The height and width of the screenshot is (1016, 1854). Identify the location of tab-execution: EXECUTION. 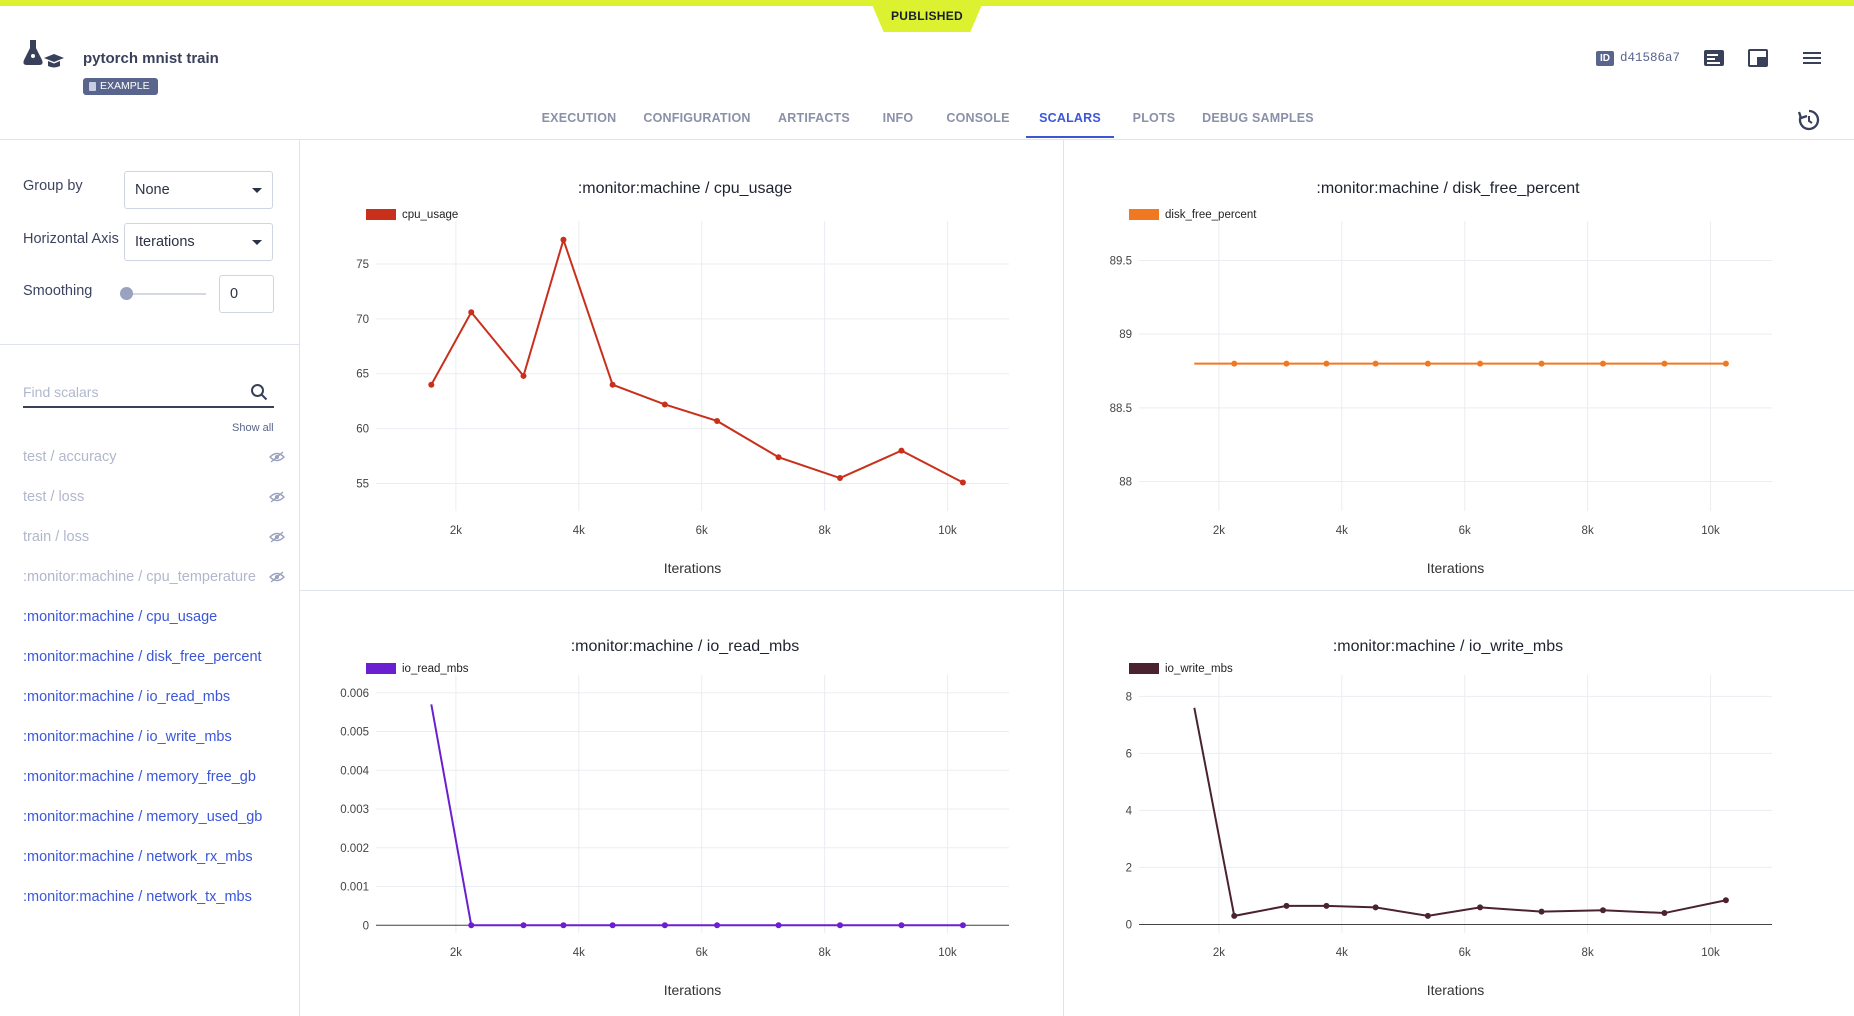
(579, 118).